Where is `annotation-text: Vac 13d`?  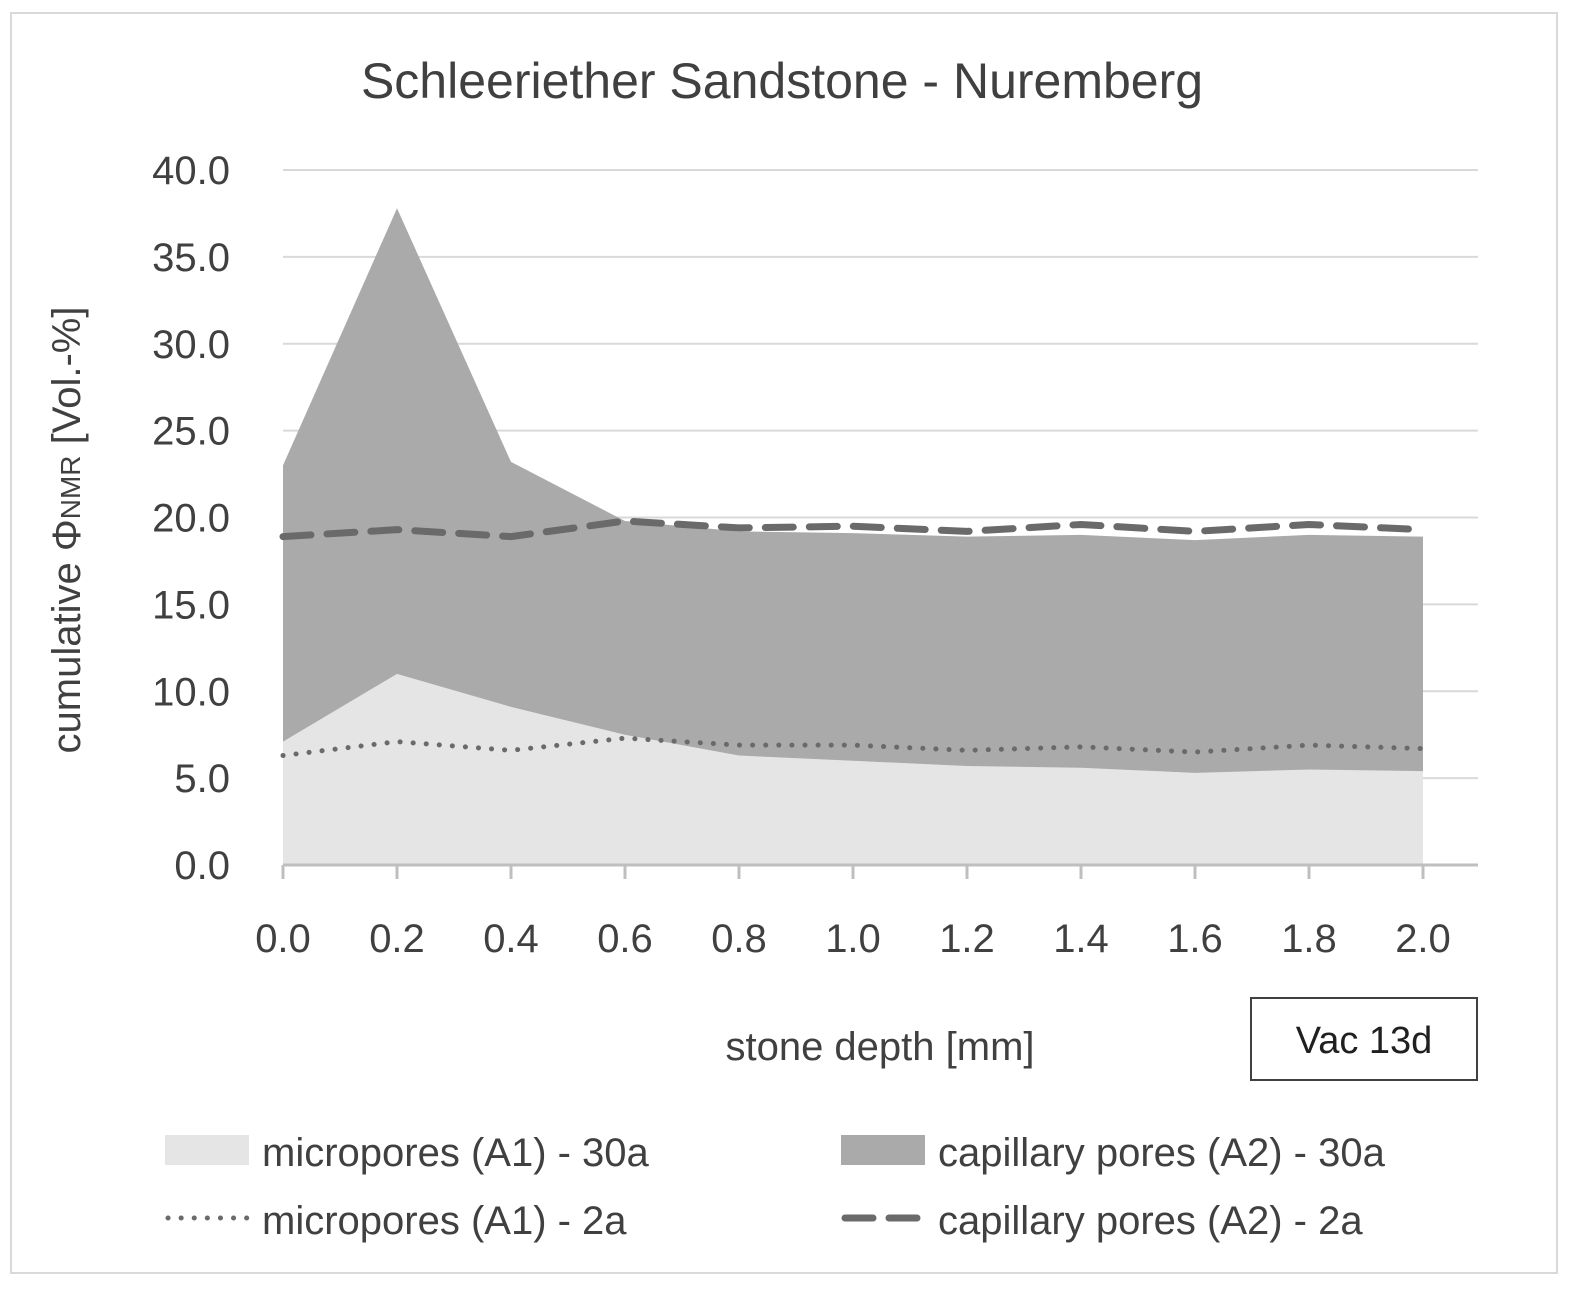 annotation-text: Vac 13d is located at coordinates (1364, 1041).